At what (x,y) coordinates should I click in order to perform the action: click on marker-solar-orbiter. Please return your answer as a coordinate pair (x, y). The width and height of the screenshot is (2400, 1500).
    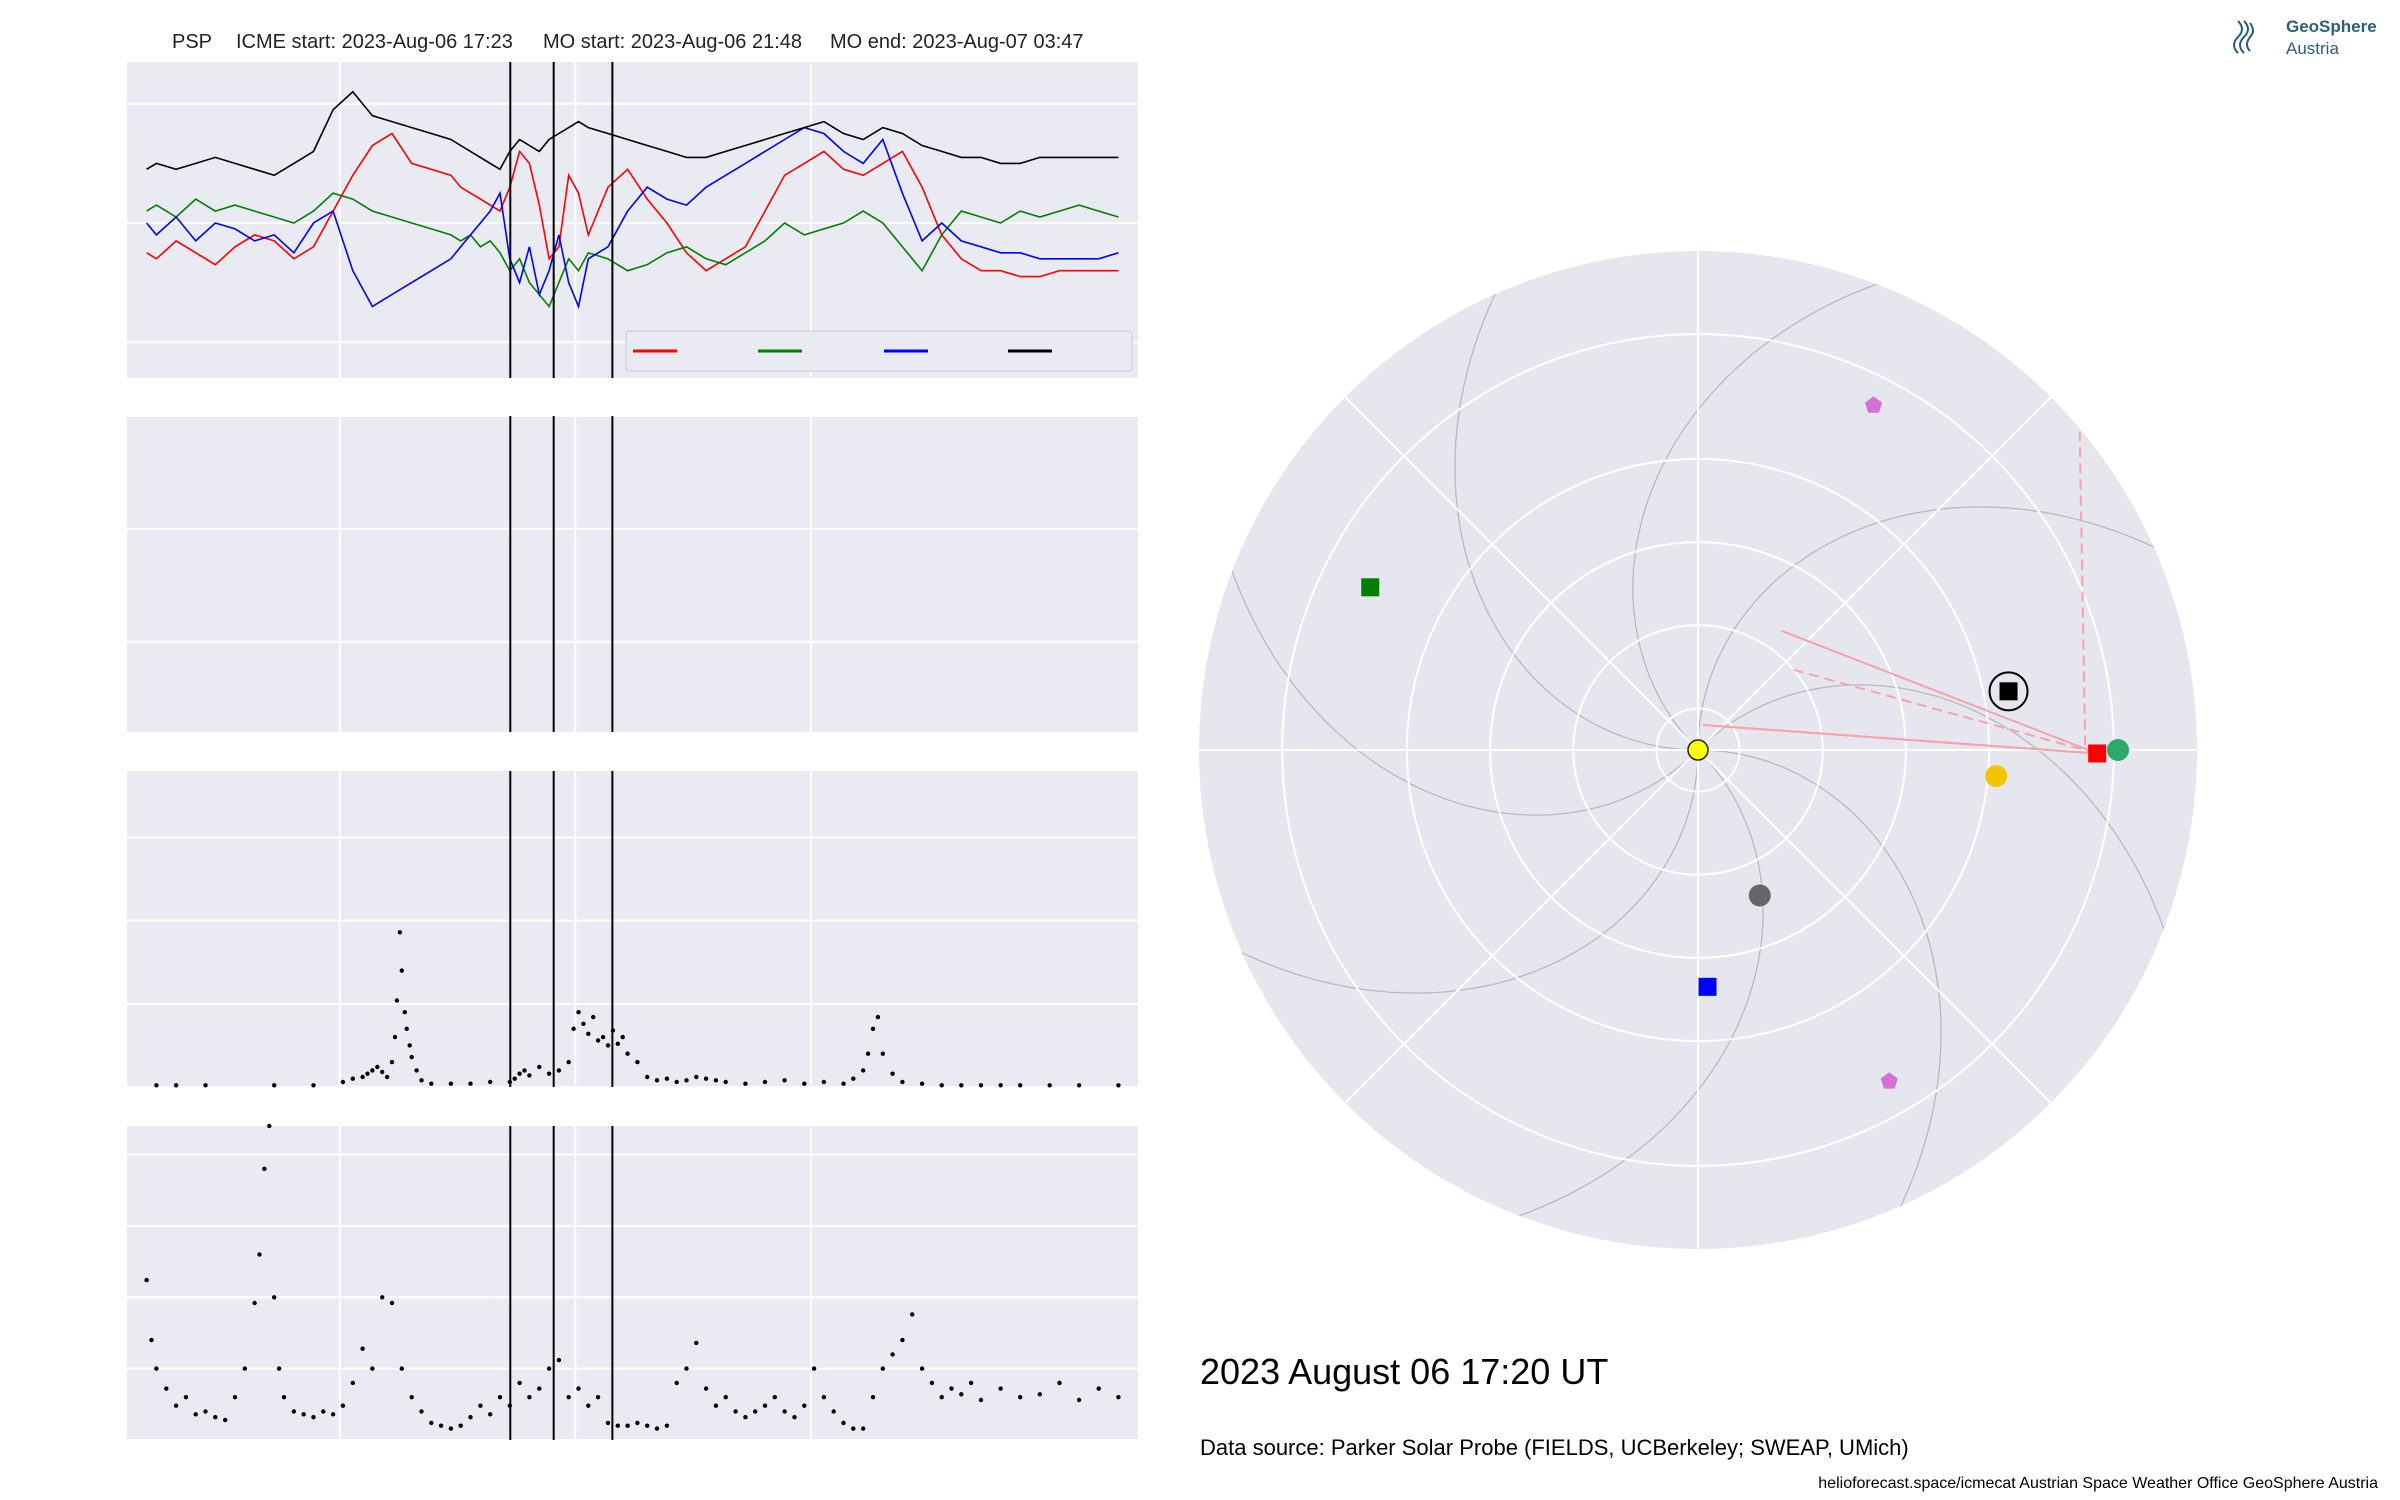
    Looking at the image, I should click on (1370, 587).